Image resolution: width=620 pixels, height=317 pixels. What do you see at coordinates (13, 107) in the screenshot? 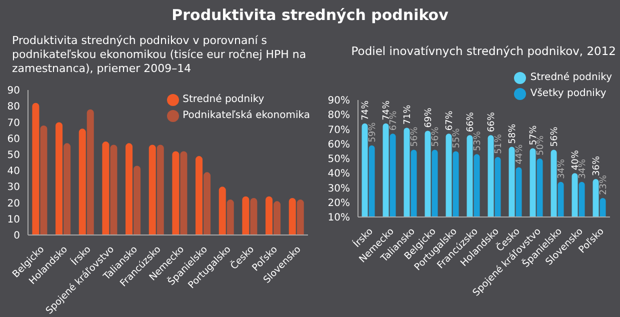
I see `y-tick-label: 80` at bounding box center [13, 107].